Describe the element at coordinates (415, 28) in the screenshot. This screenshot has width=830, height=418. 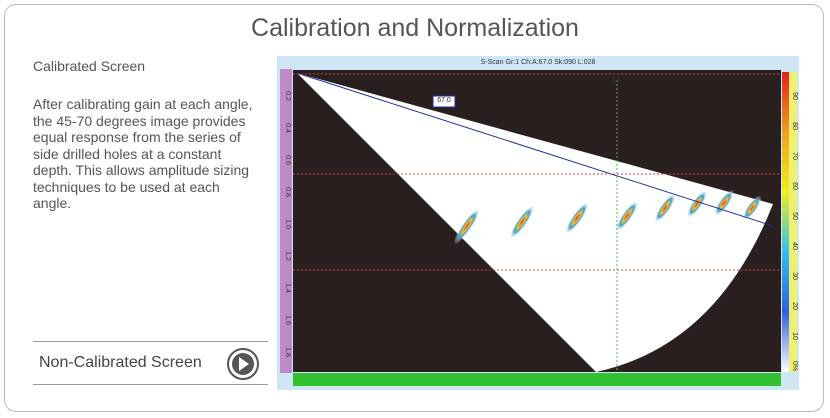
I see `title: Calibration and Normalization` at that location.